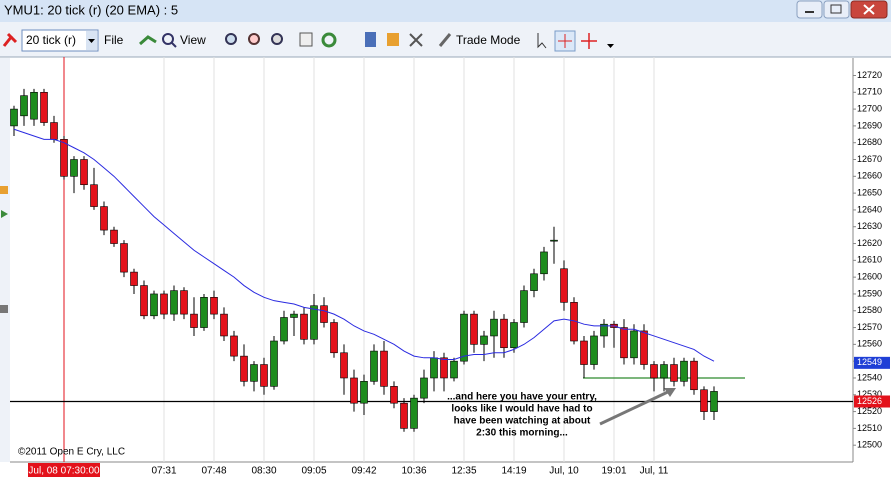  I want to click on y-tick-label: 12610, so click(869, 260).